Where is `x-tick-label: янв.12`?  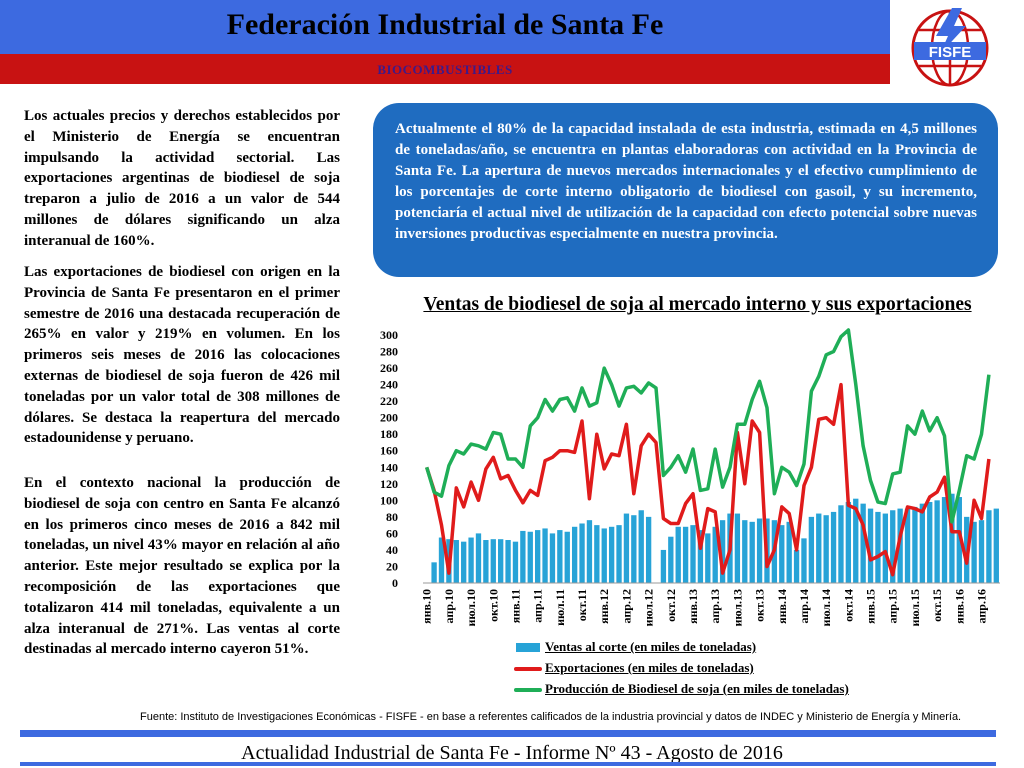
x-tick-label: янв.12 is located at coordinates (604, 606).